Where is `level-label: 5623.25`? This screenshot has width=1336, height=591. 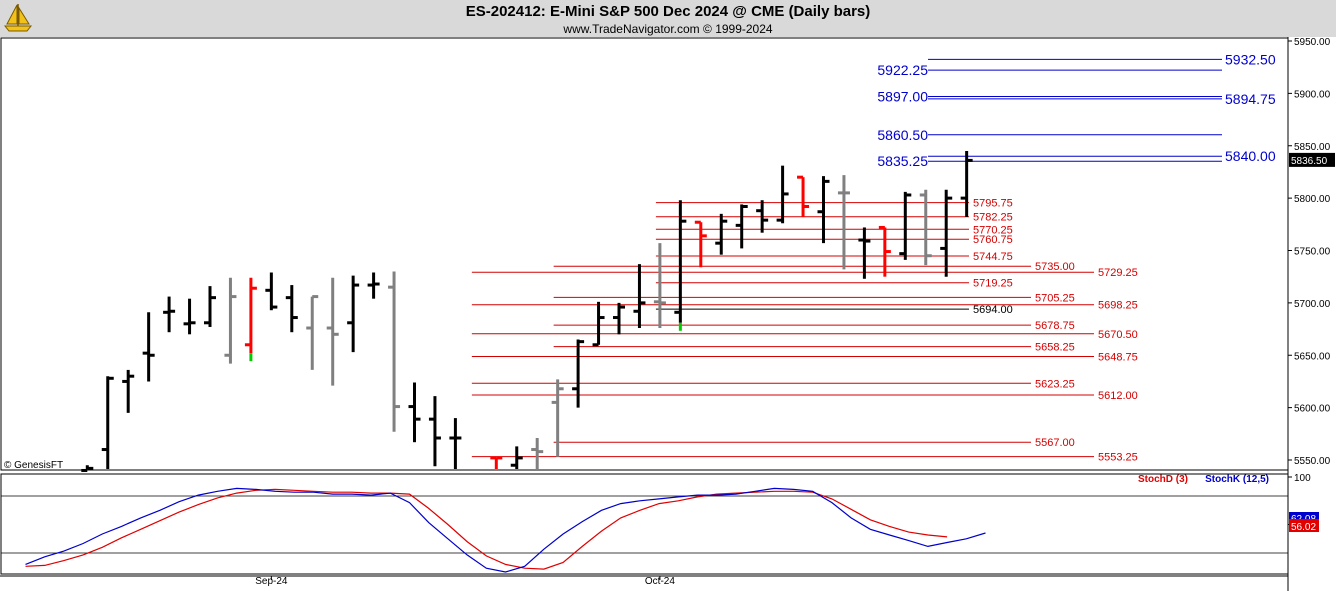 level-label: 5623.25 is located at coordinates (1055, 384).